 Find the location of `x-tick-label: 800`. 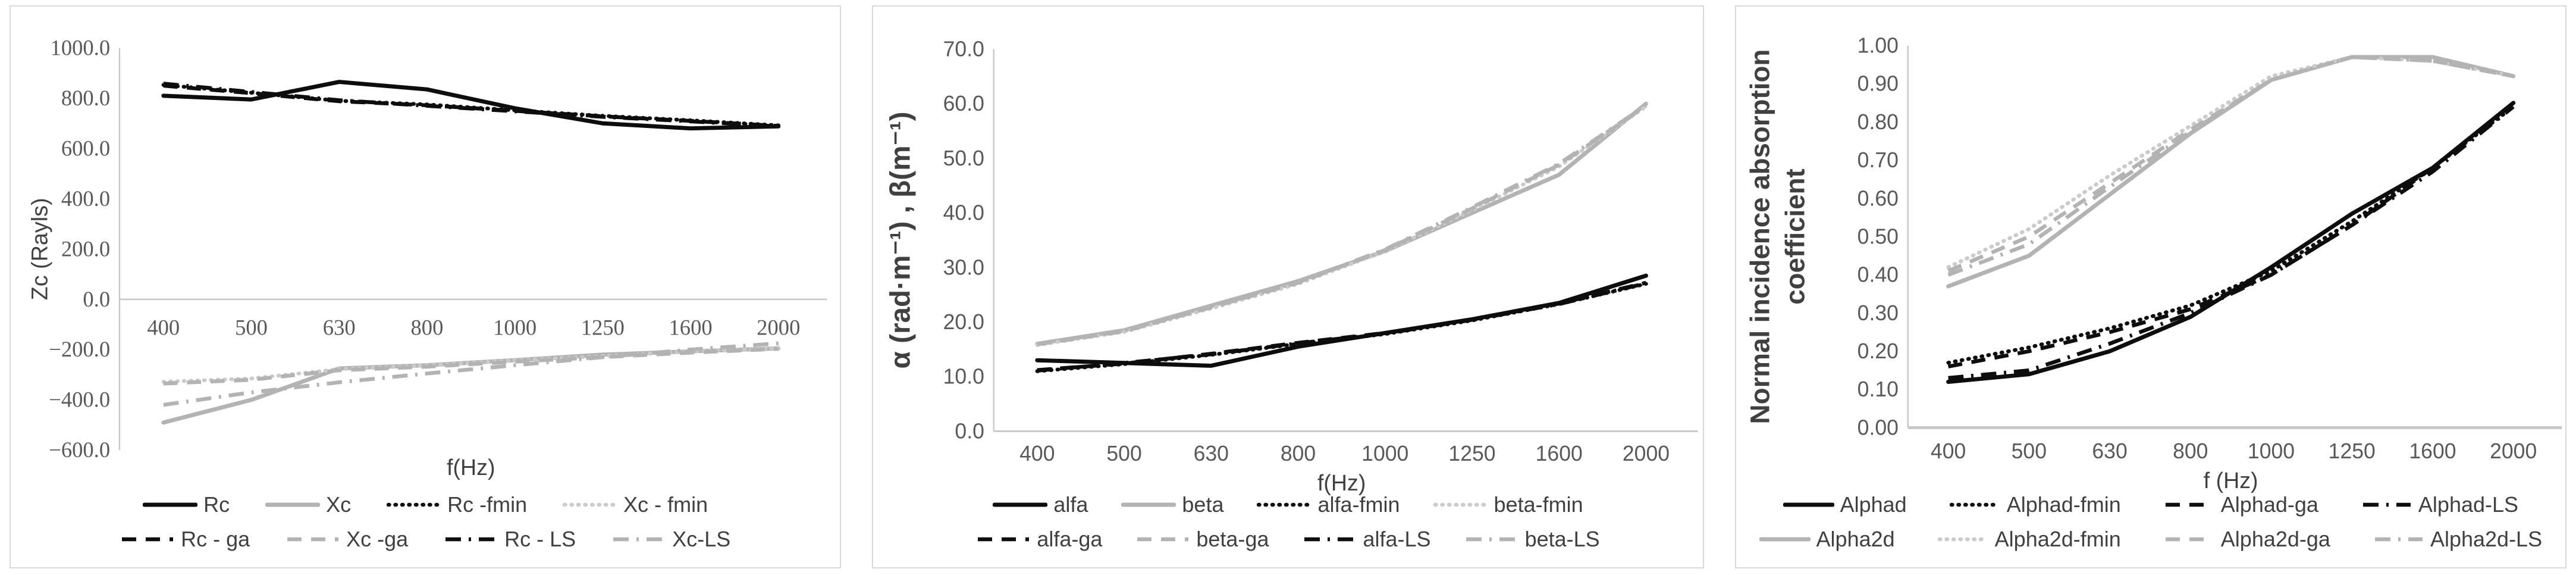

x-tick-label: 800 is located at coordinates (427, 327).